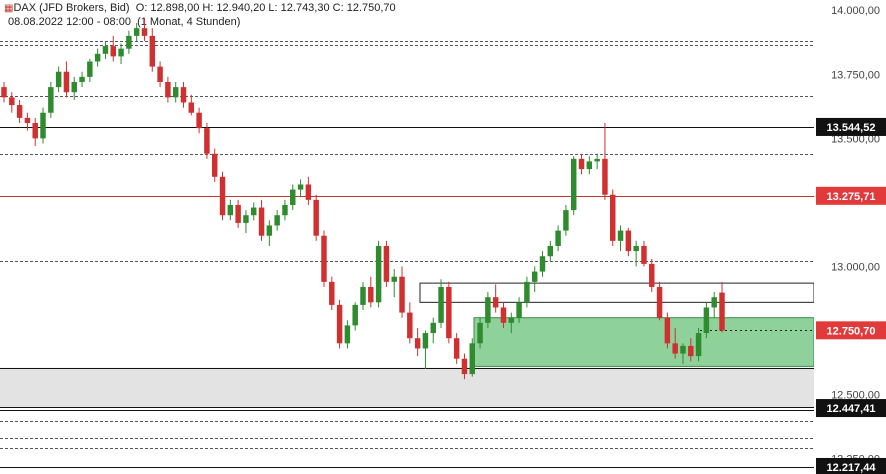  I want to click on timeframe-readout: (1 Monat, 4 Stunden), so click(189, 22).